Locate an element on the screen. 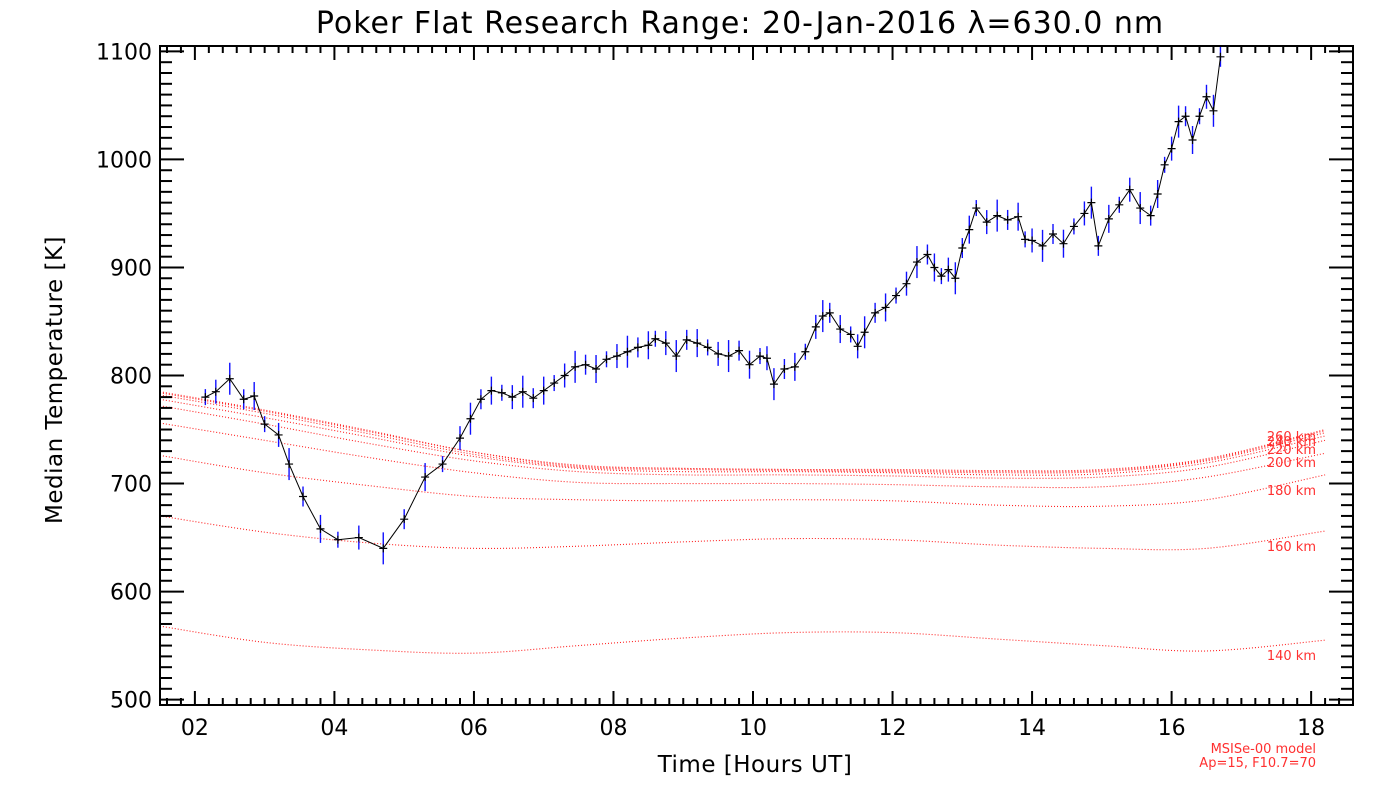 The height and width of the screenshot is (800, 1400). y-tick-label: 800 is located at coordinates (131, 377).